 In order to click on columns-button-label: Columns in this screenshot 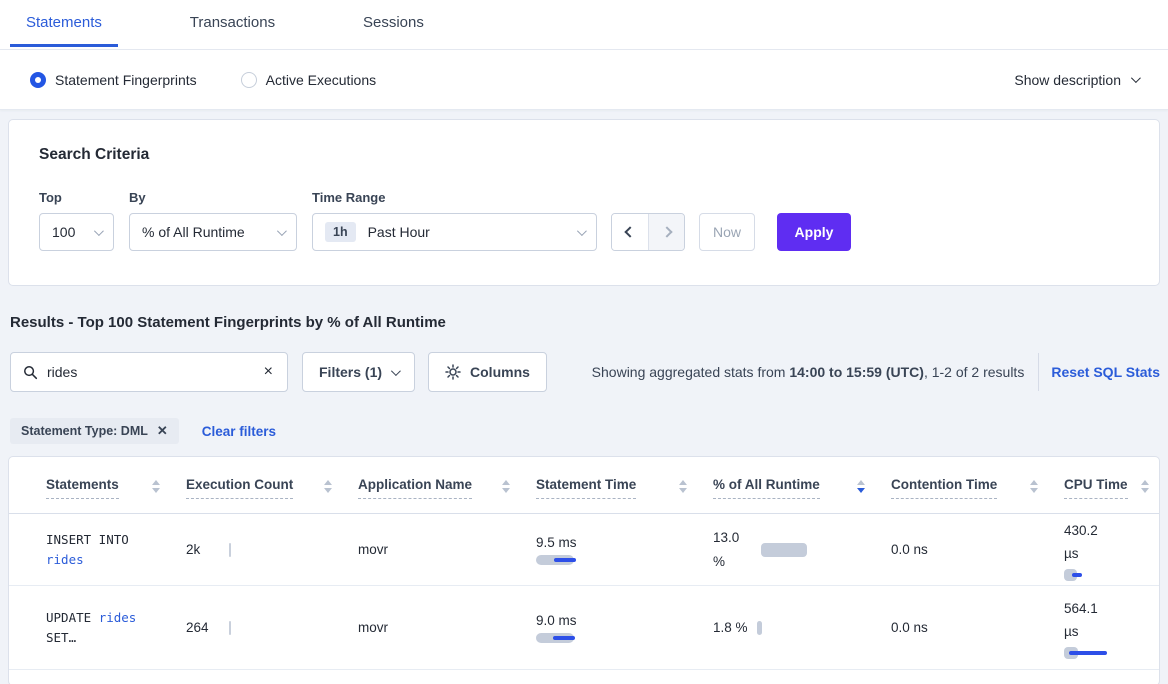, I will do `click(500, 372)`.